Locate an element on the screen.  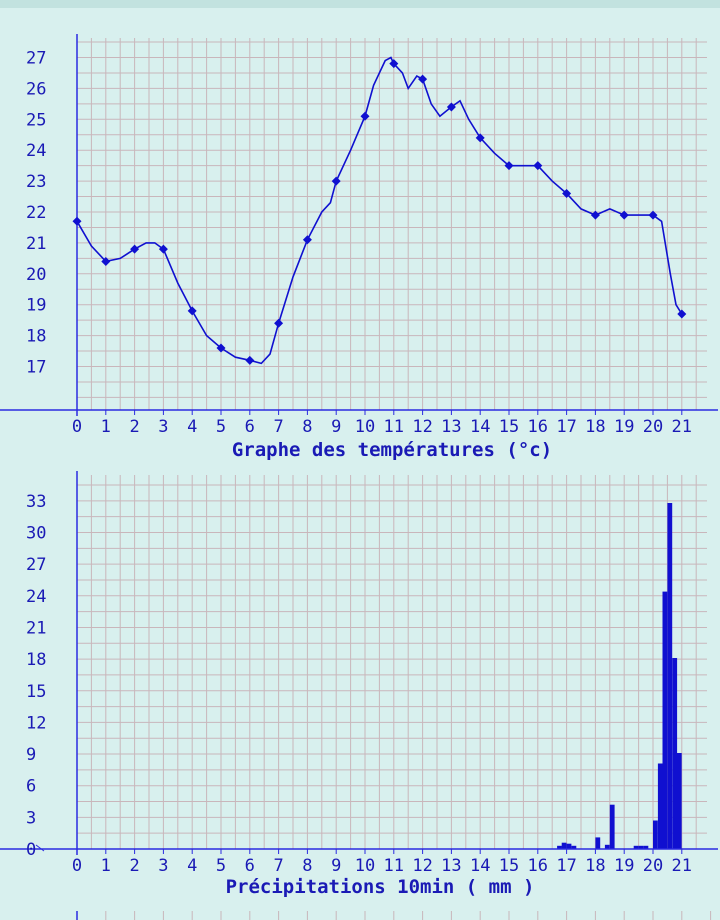
temp-y-tick-label: 17 is located at coordinates (36, 368).